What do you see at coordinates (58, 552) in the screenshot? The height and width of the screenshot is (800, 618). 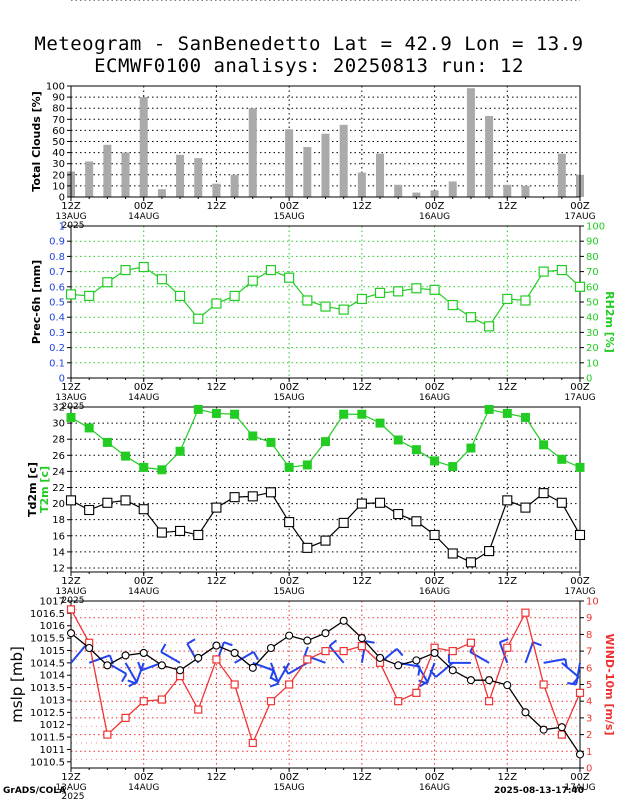 I see `temp-y-tick-label: 14` at bounding box center [58, 552].